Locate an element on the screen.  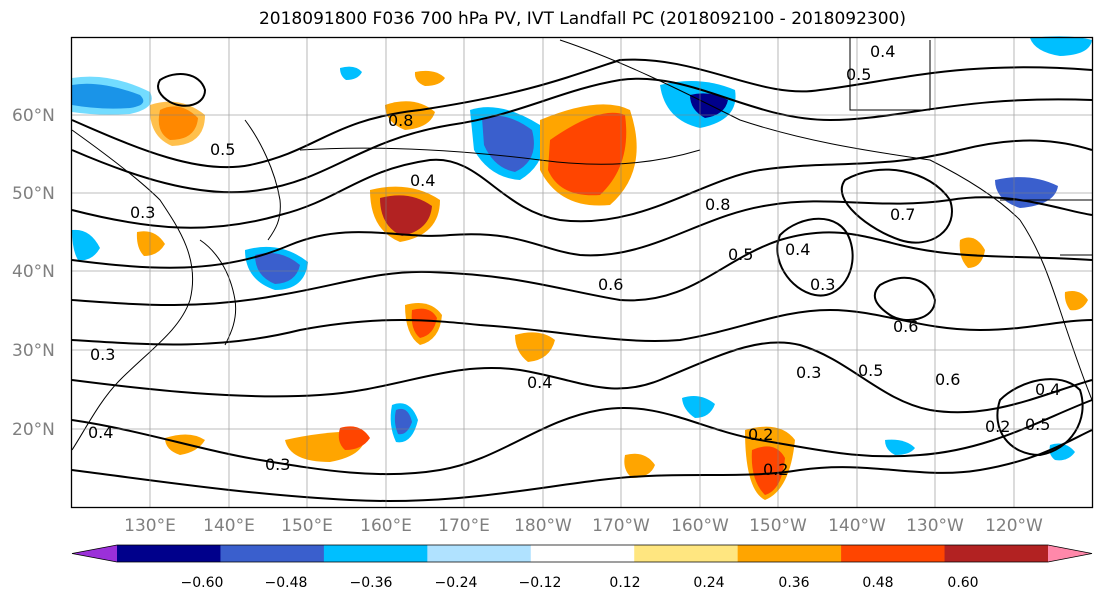
lon-label-170w: 170°W is located at coordinates (621, 526).